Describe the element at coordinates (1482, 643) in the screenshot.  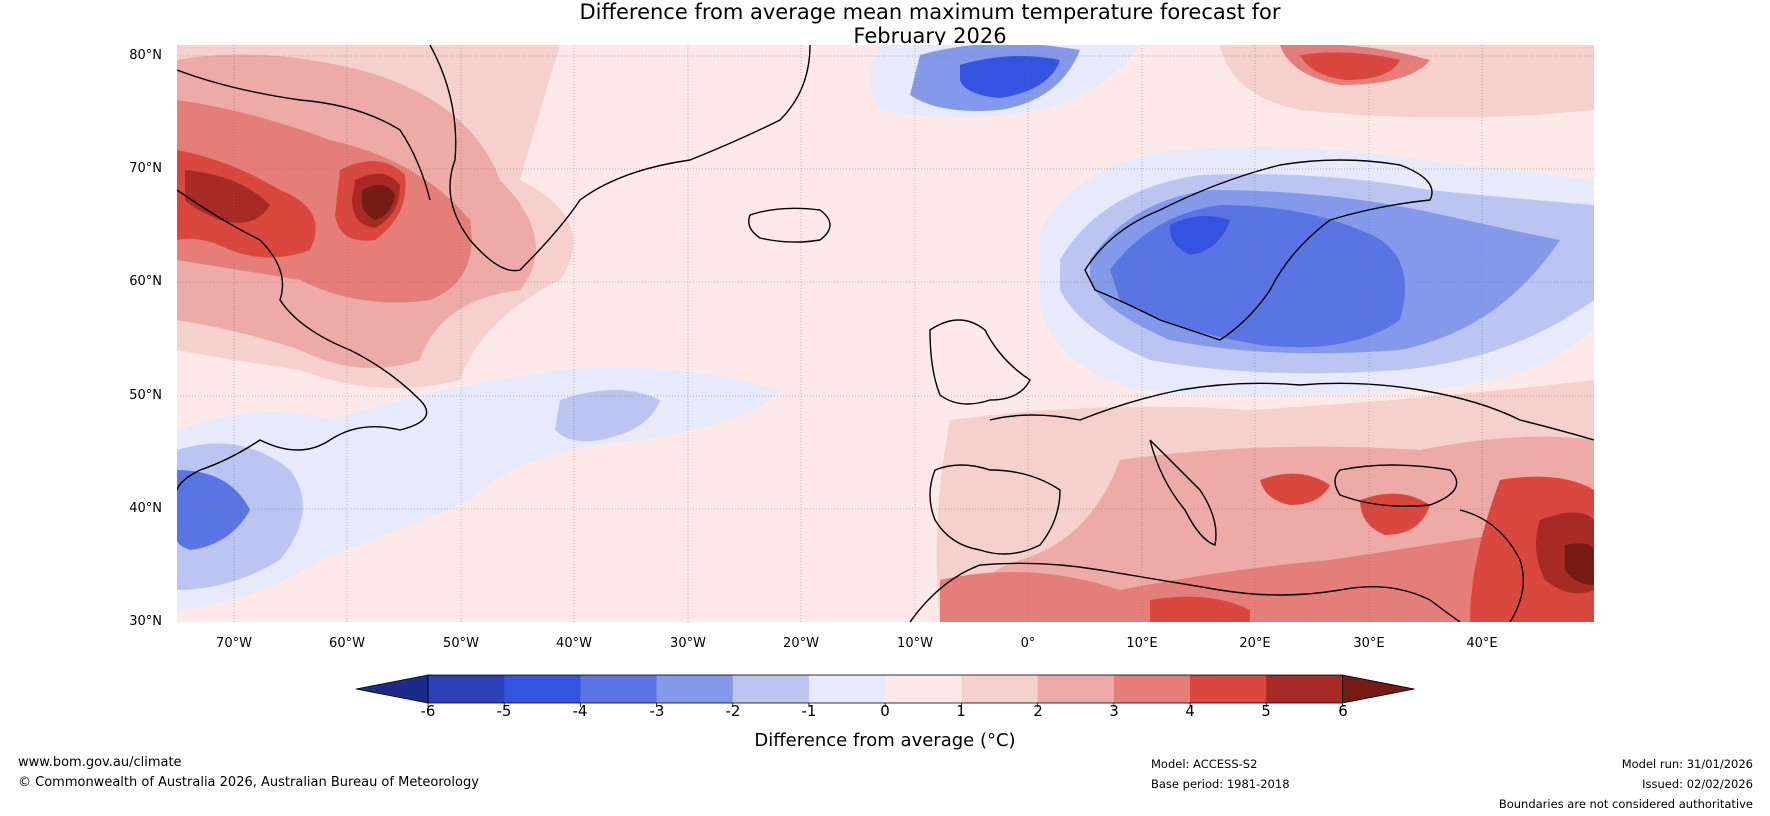
I see `lon-label-40e: 40°E` at that location.